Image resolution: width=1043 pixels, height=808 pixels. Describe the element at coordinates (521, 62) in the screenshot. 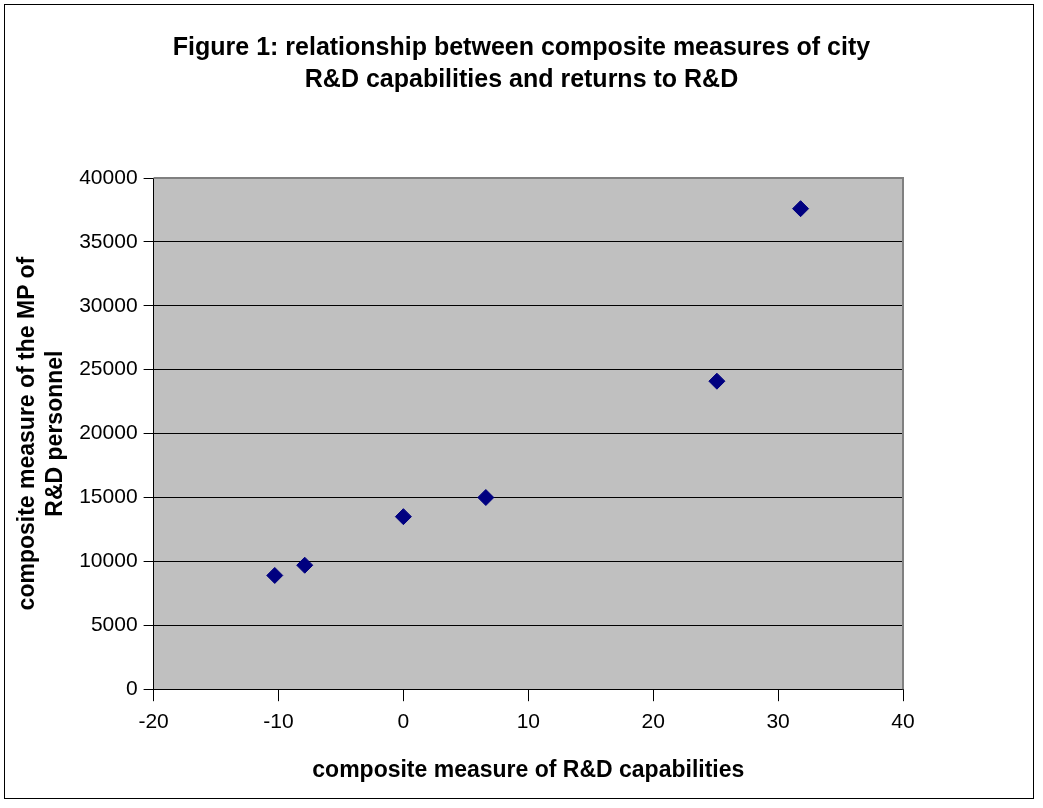

I see `chart-title: Figure 1: relationship between composite measures of city R&D capabilities and returns to R&D` at that location.